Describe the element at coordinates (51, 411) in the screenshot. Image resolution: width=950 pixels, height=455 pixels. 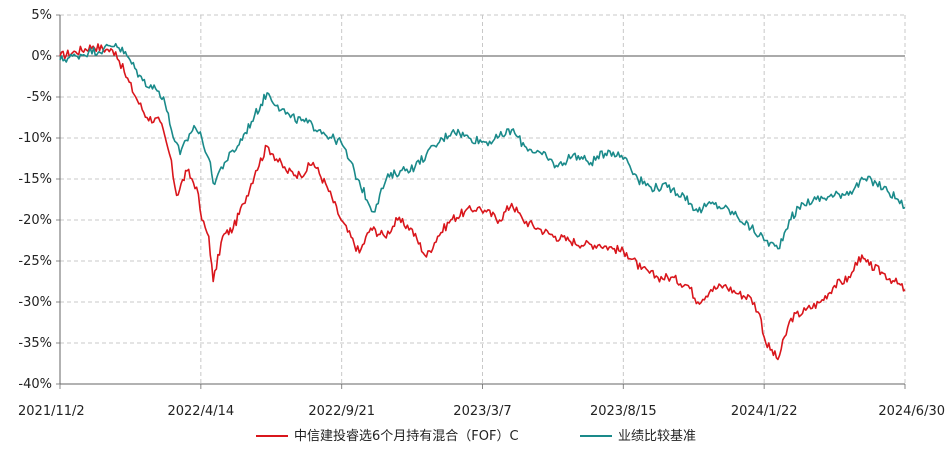
I see `x-tick-label: 2021/11/2` at that location.